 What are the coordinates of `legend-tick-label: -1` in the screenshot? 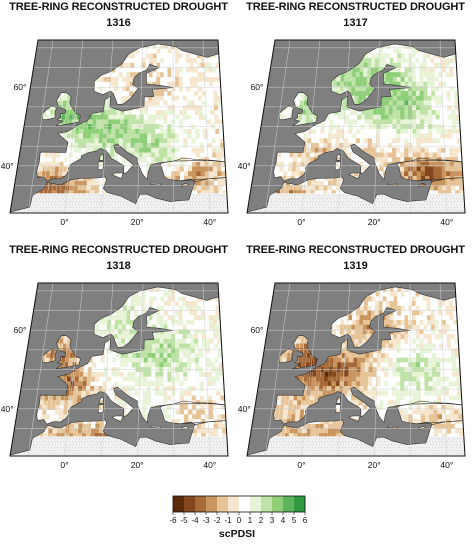 It's located at (228, 520).